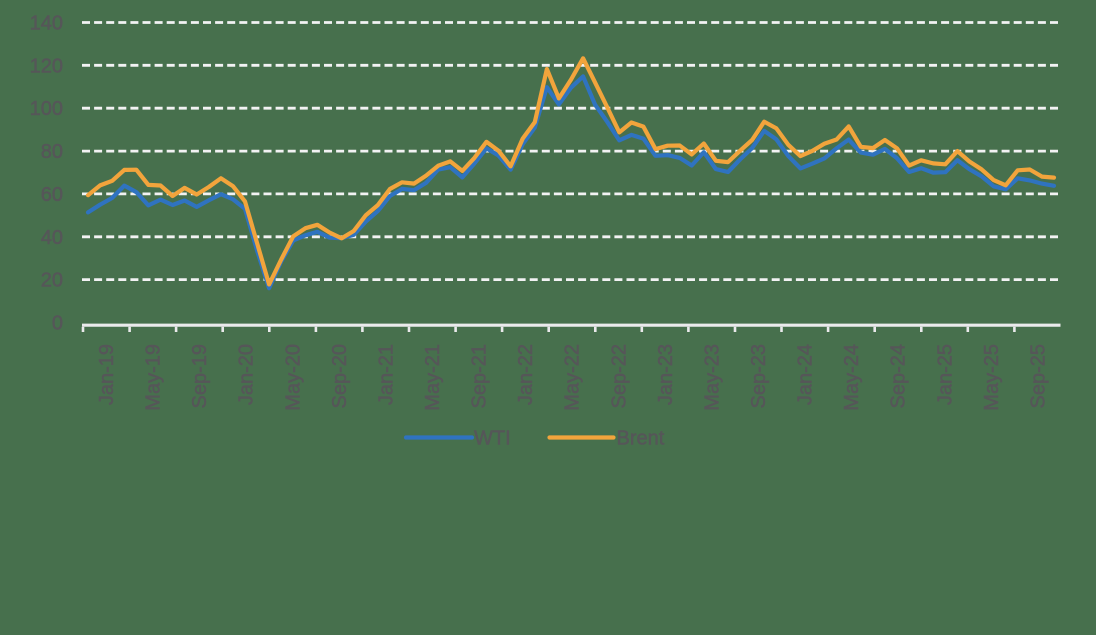 This screenshot has width=1096, height=635. What do you see at coordinates (46, 66) in the screenshot?
I see `svg-text: 120` at bounding box center [46, 66].